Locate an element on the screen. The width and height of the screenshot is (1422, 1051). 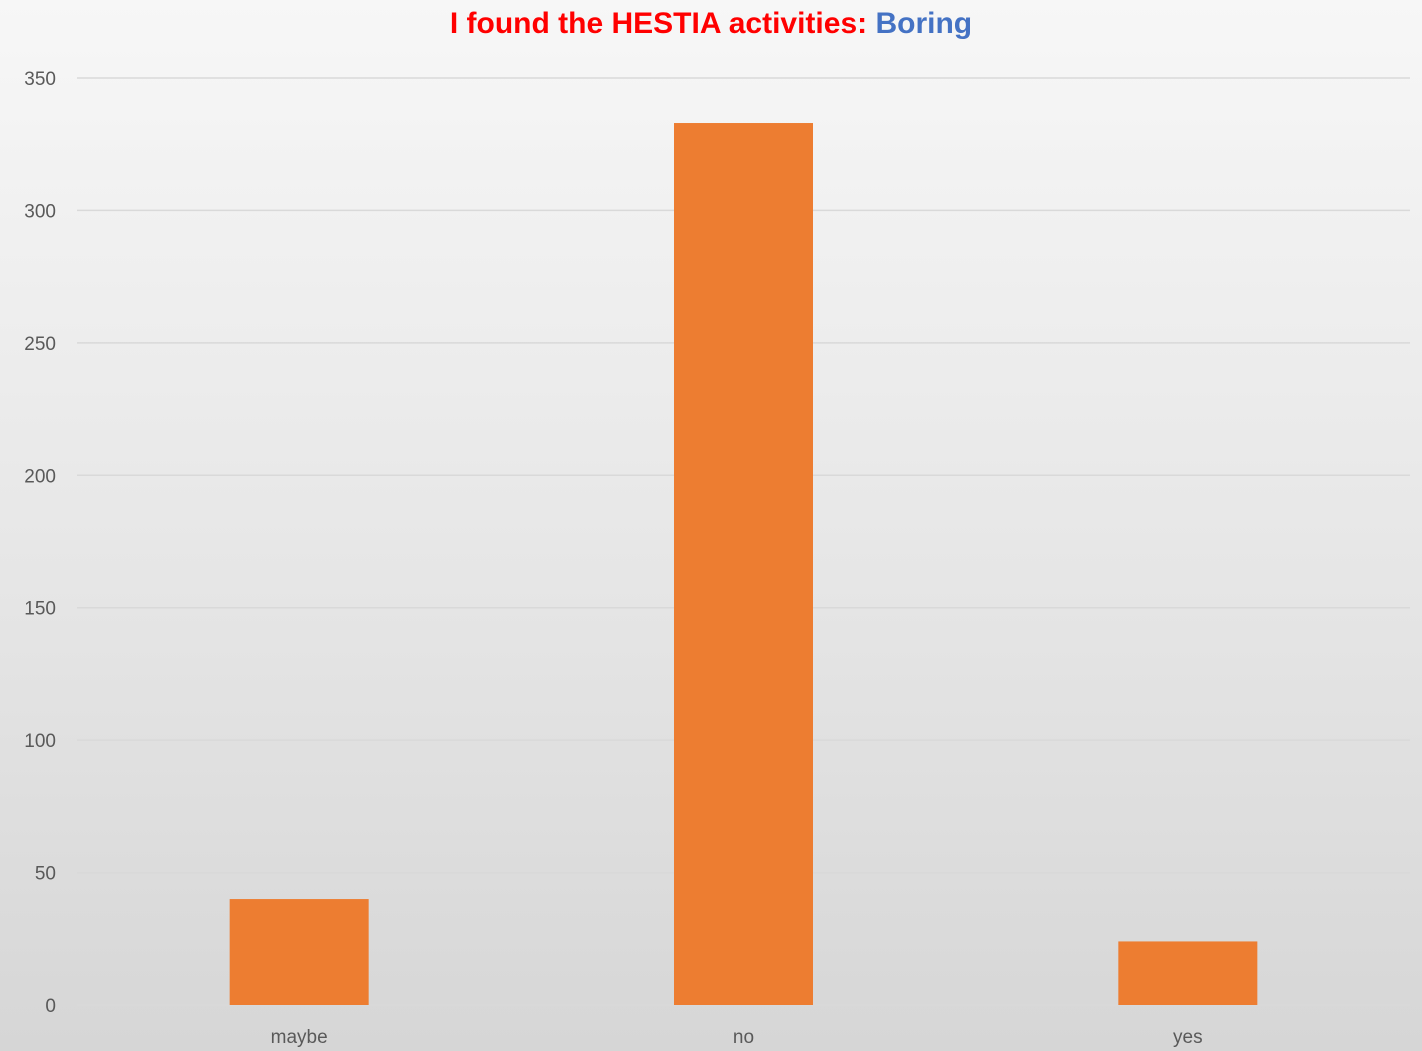
chart-title-emphasis: Boring is located at coordinates (924, 23).